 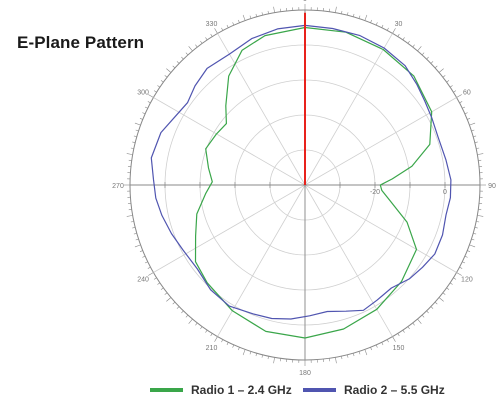 I want to click on angle-label: 150, so click(x=399, y=348).